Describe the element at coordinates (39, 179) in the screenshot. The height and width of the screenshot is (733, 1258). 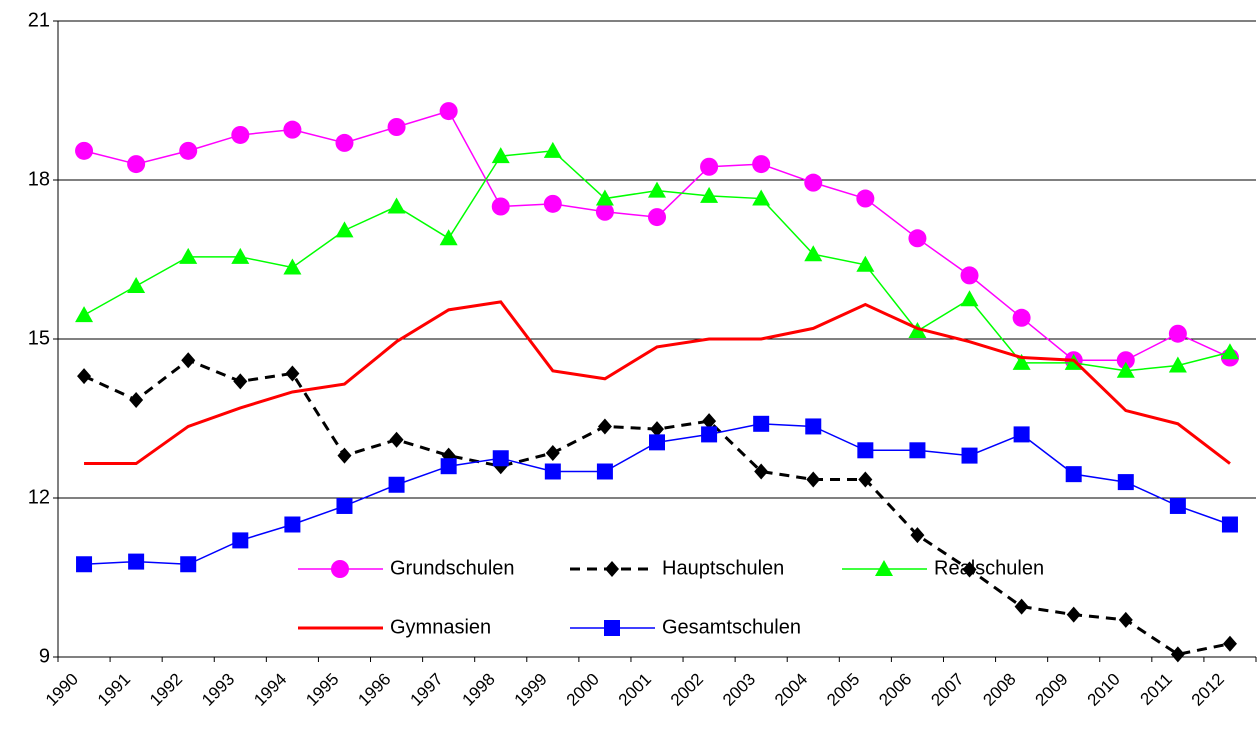
I see `y-tick-label: 18` at that location.